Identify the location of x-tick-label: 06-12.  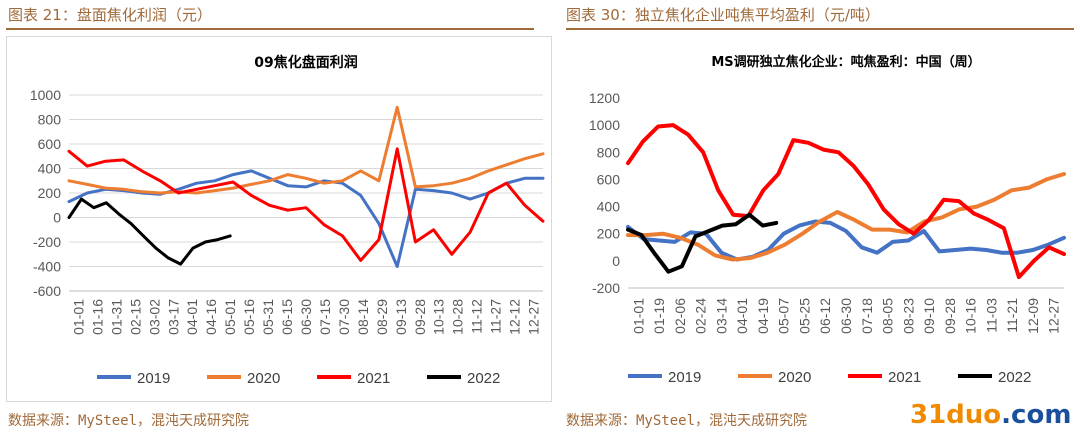
(825, 316).